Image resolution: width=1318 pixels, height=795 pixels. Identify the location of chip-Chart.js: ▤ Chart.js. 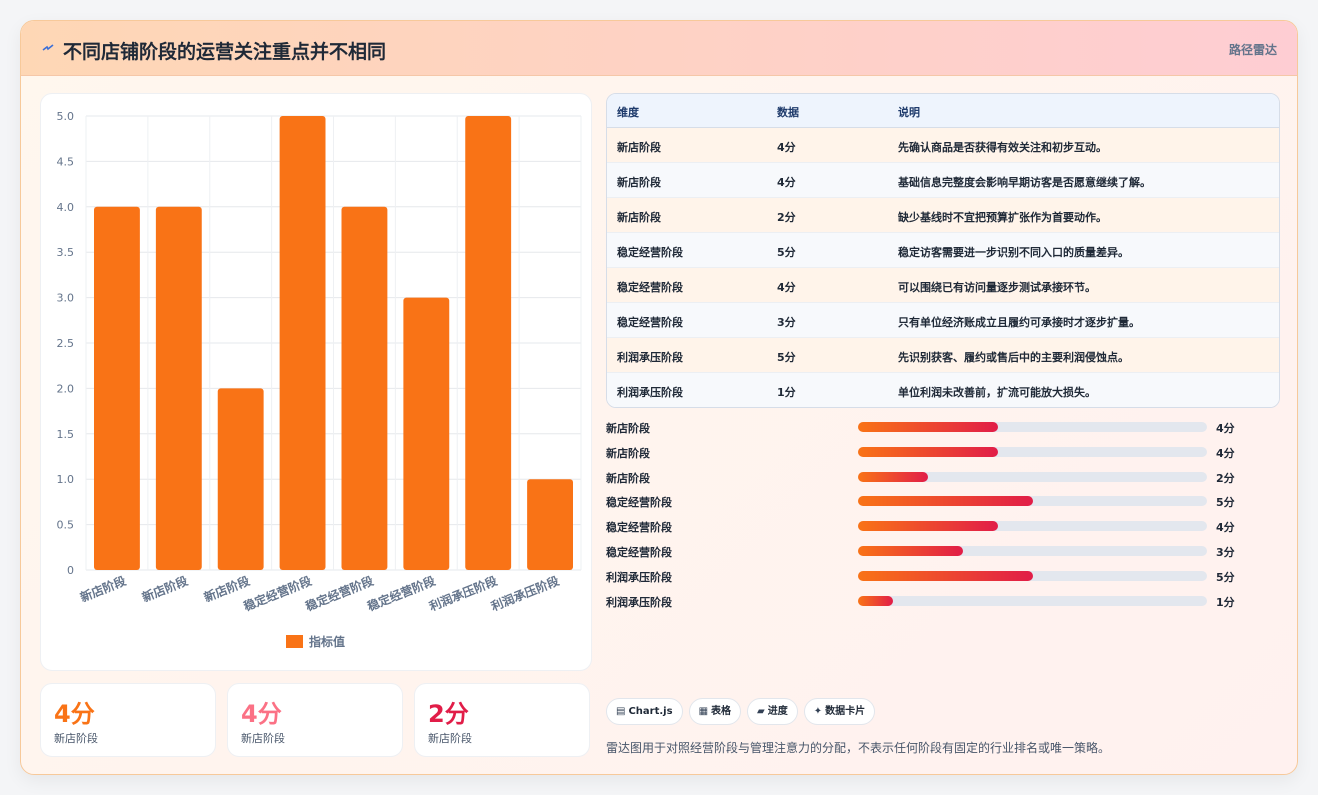
(644, 711).